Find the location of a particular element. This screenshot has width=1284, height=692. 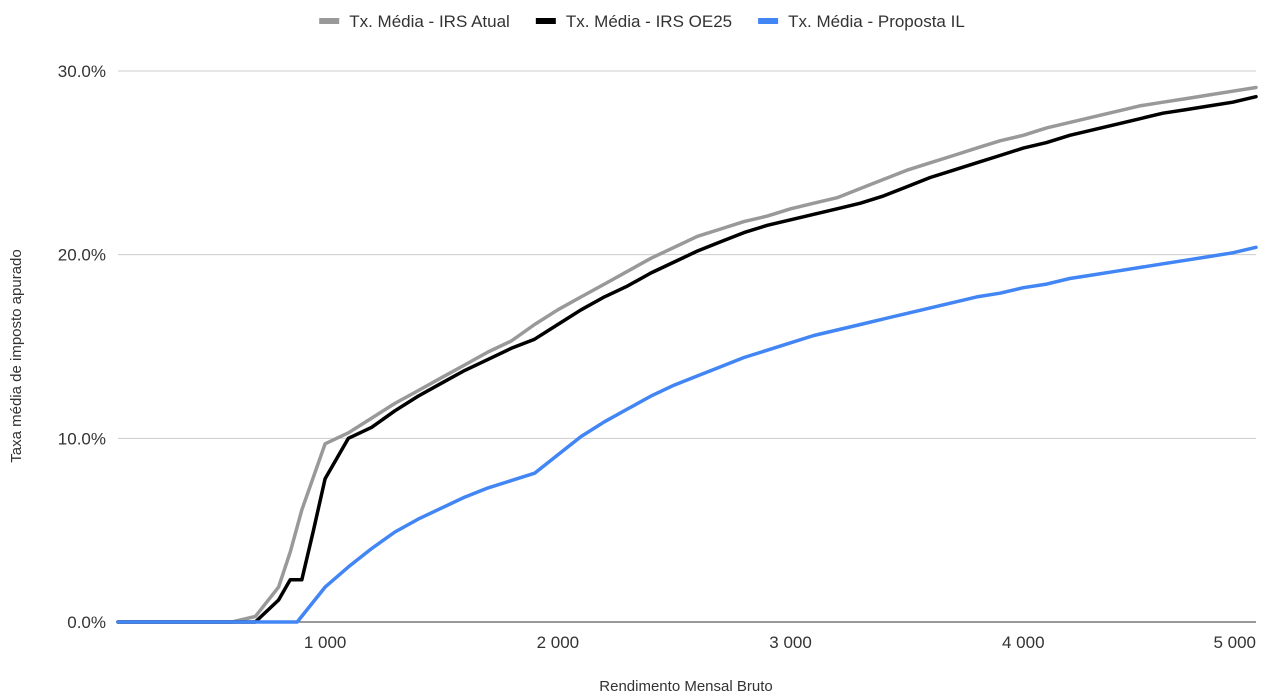

x-tick-label: 1 000 is located at coordinates (325, 642).